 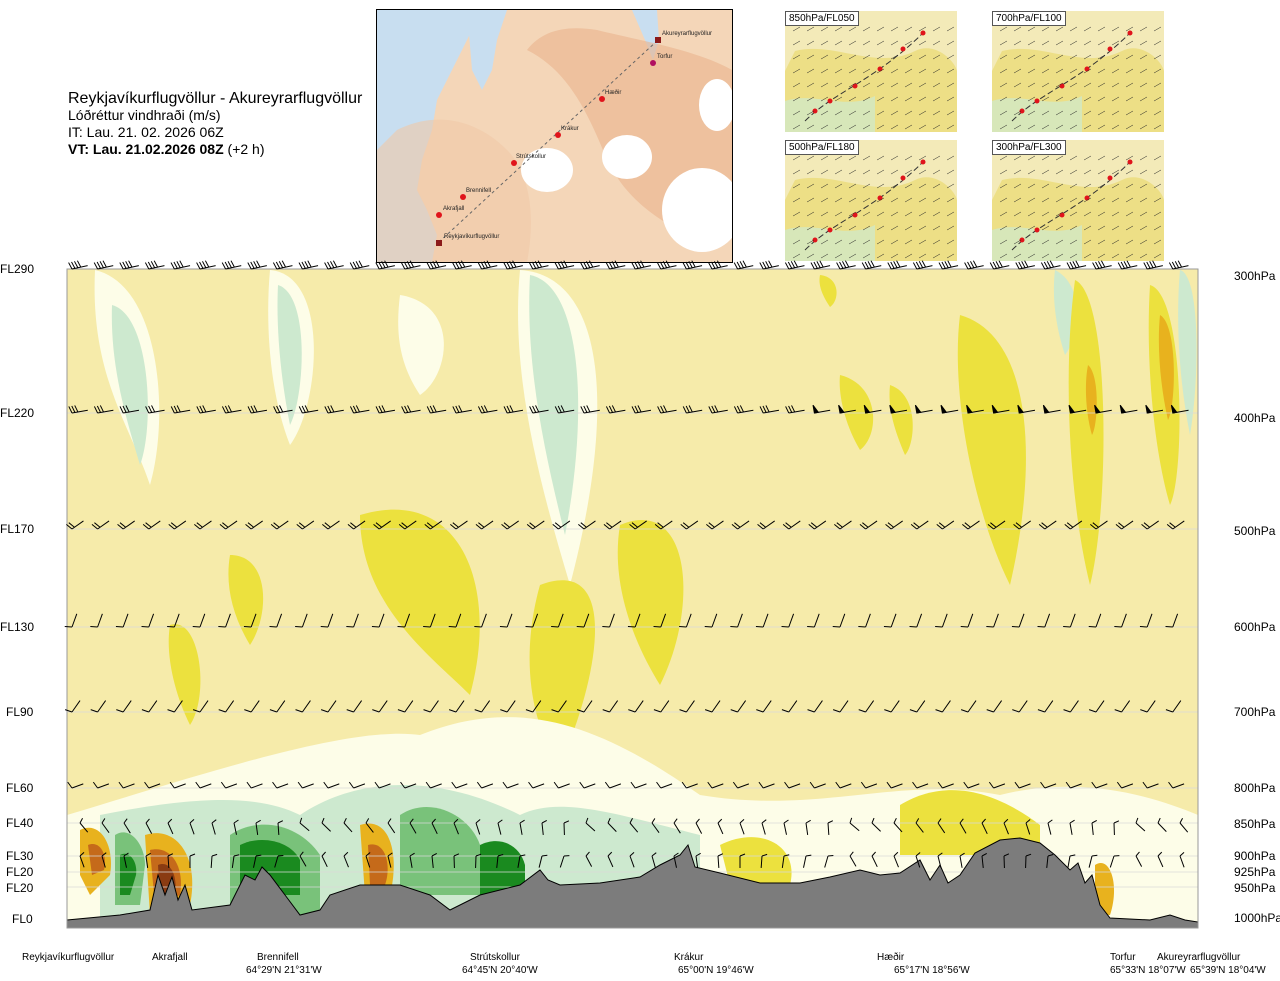 What do you see at coordinates (871, 71) in the screenshot?
I see `mini-map-850: 850hPa/FL050` at bounding box center [871, 71].